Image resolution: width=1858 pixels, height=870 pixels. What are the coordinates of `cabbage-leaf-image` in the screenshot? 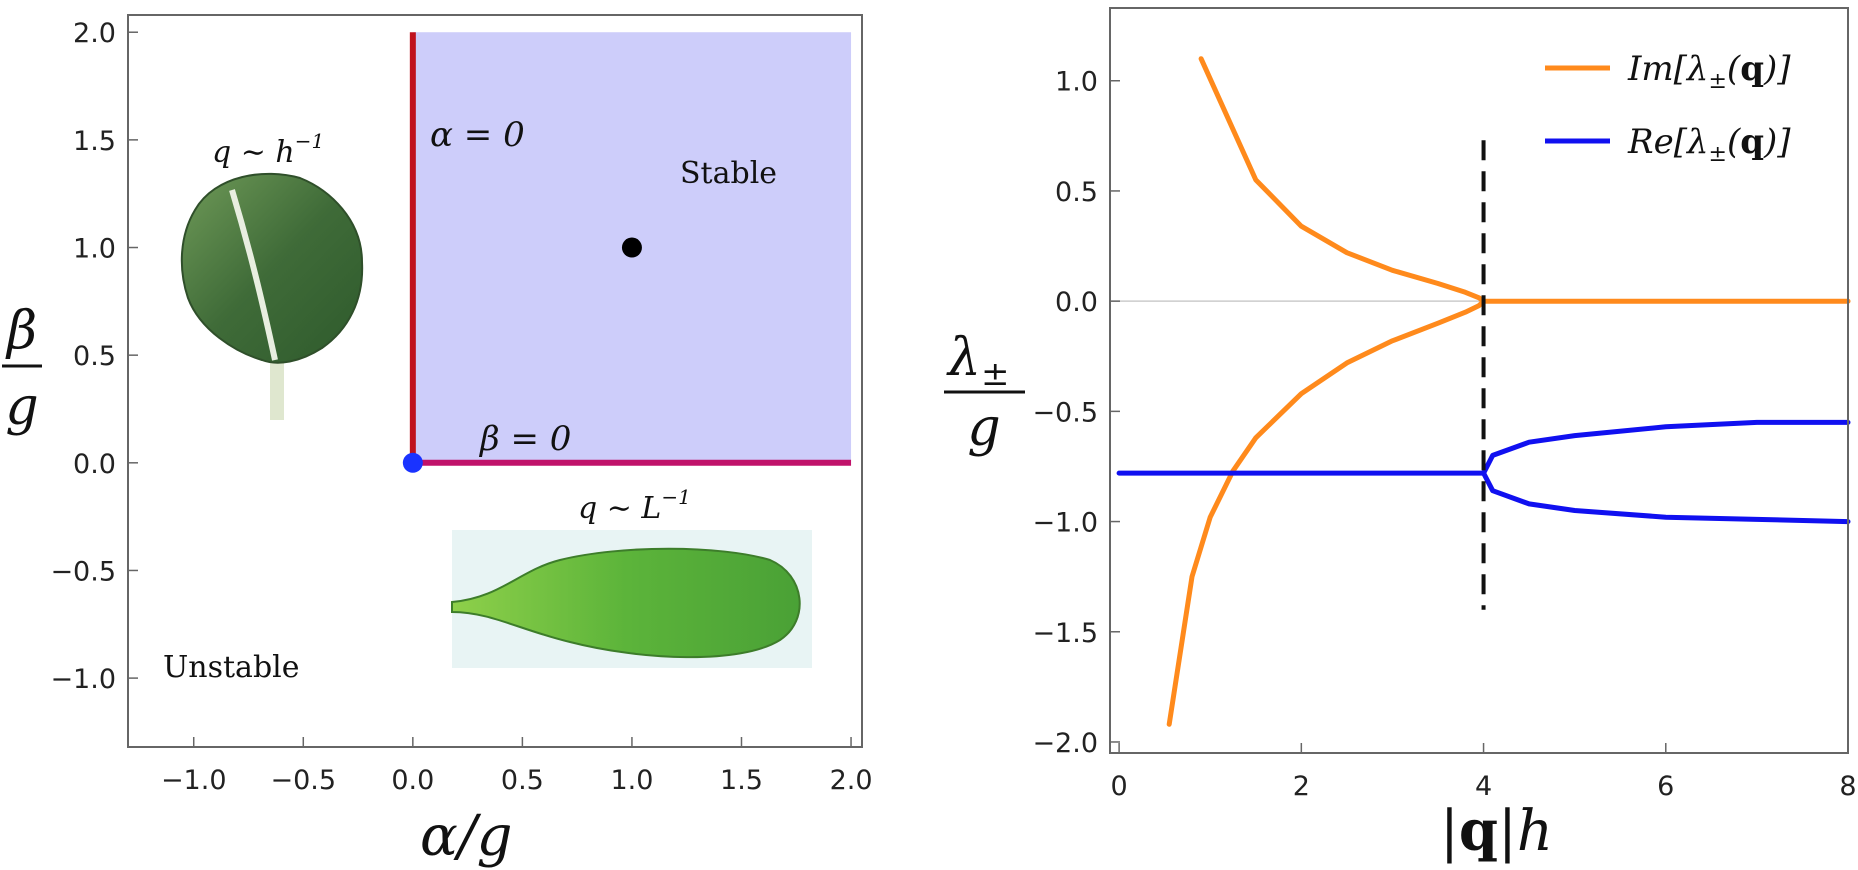 It's located at (272, 296).